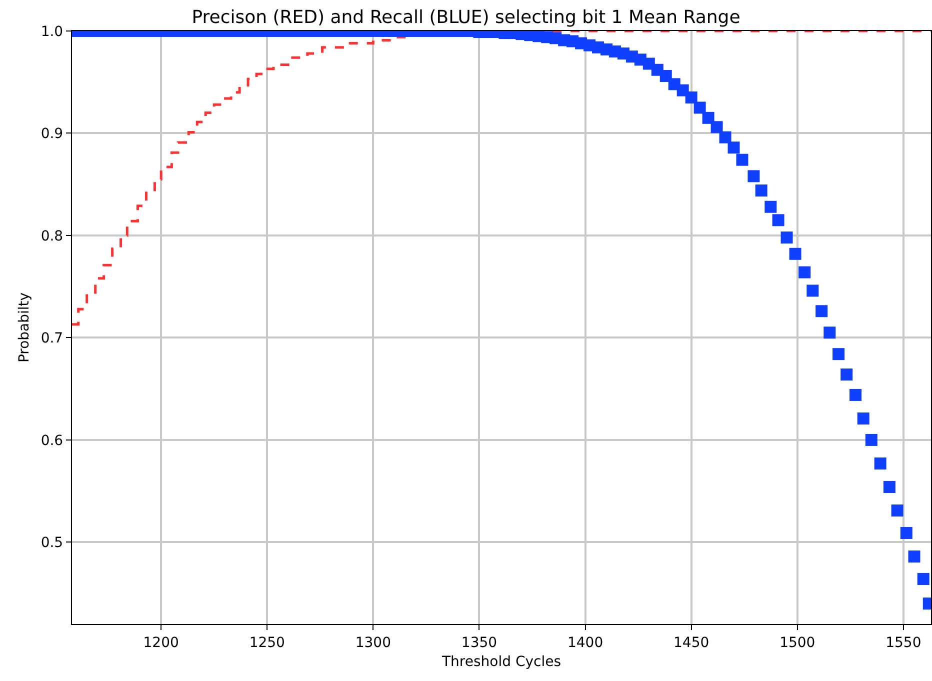  What do you see at coordinates (52, 440) in the screenshot?
I see `y-tick-label: 0.6` at bounding box center [52, 440].